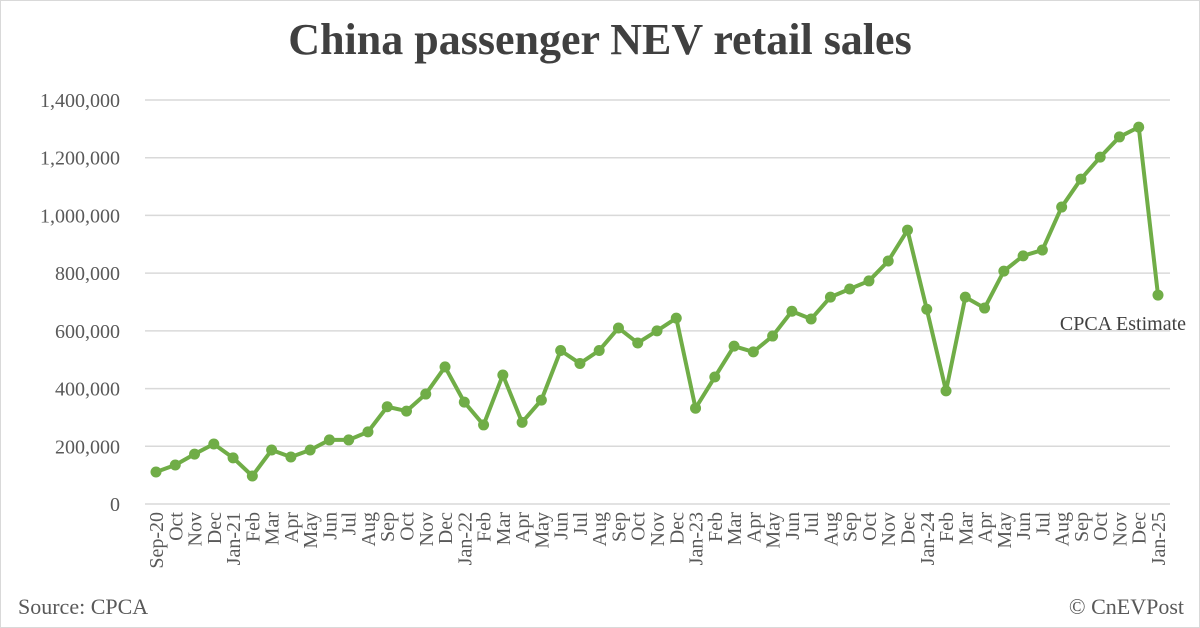 This screenshot has width=1200, height=628. What do you see at coordinates (83, 606) in the screenshot?
I see `source-label: Source: CPCA` at bounding box center [83, 606].